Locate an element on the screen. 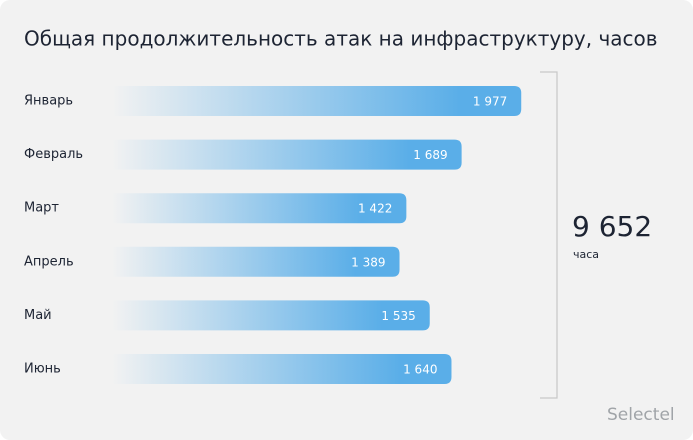 This screenshot has width=693, height=440. value-label: 1 689 is located at coordinates (430, 155).